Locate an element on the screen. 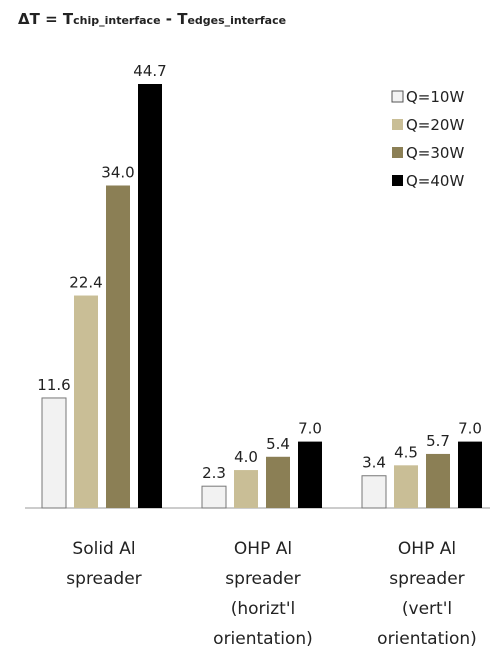 Image resolution: width=496 pixels, height=658 pixels. title-subscript: chip_interface is located at coordinates (116, 20).